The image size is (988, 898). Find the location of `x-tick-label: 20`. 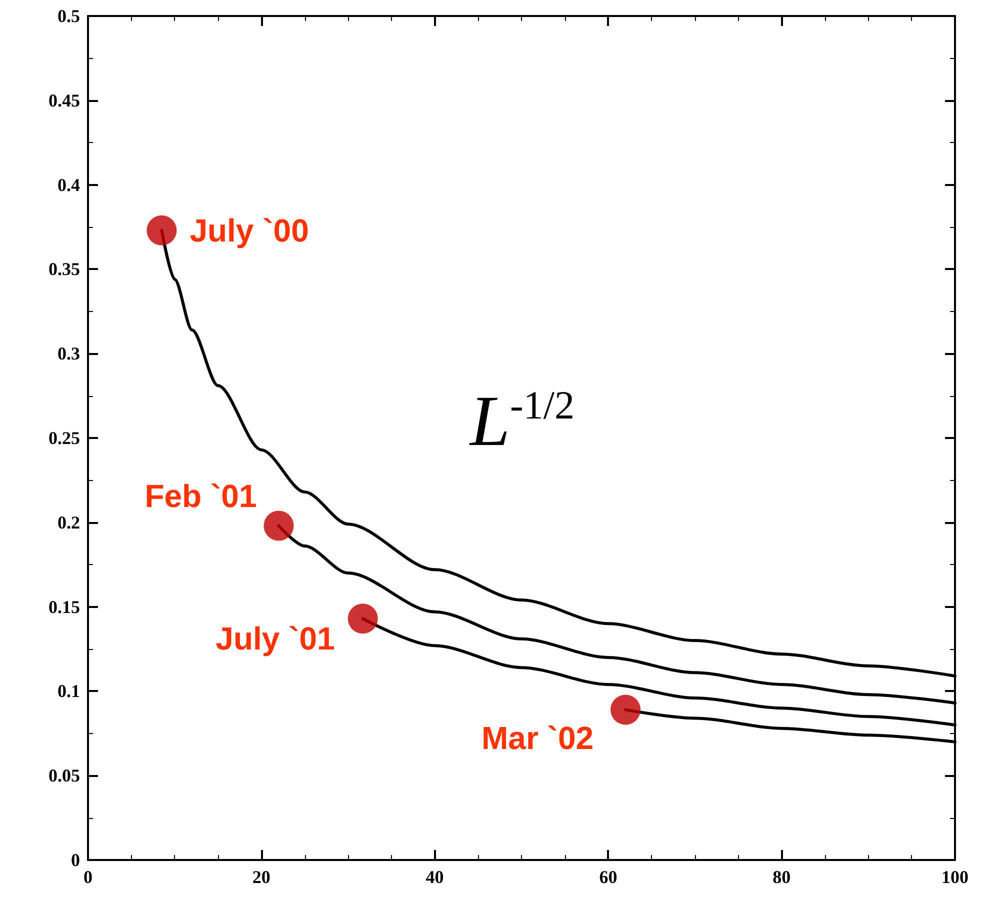

x-tick-label: 20 is located at coordinates (261, 877).